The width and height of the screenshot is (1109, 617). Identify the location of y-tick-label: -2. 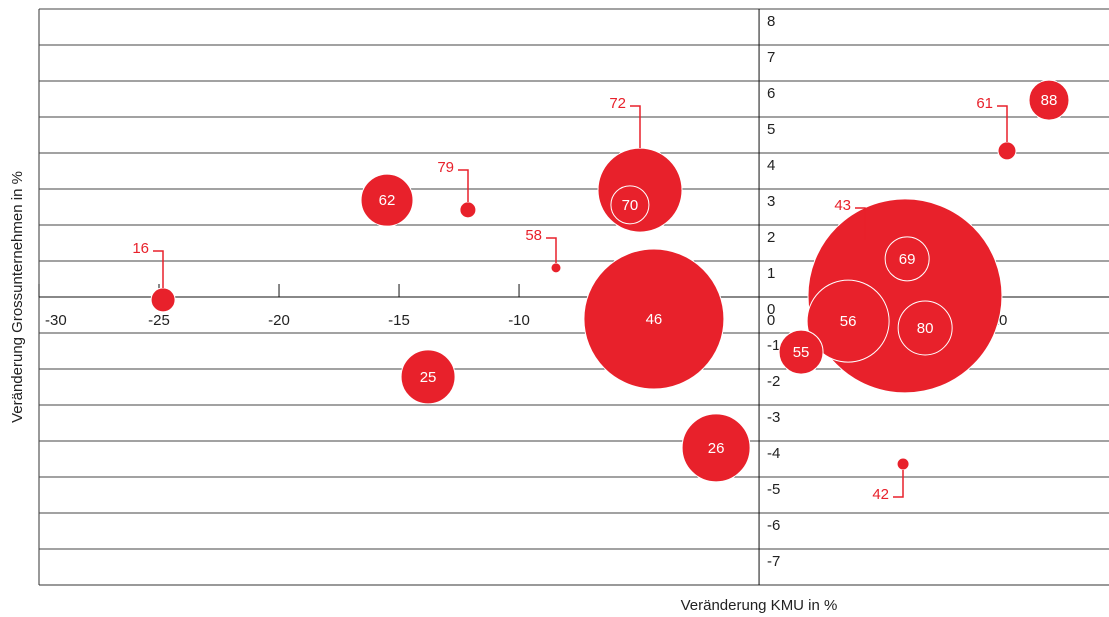
(773, 381).